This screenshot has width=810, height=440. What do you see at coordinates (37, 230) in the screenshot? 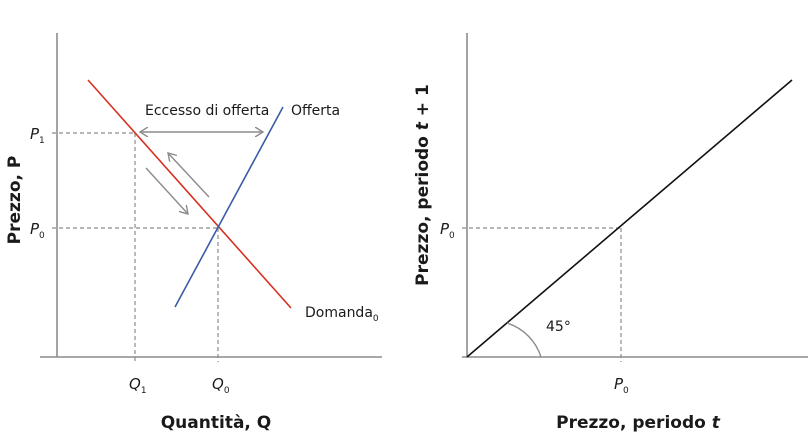
I see `p0-tick-label: P0` at bounding box center [37, 230].